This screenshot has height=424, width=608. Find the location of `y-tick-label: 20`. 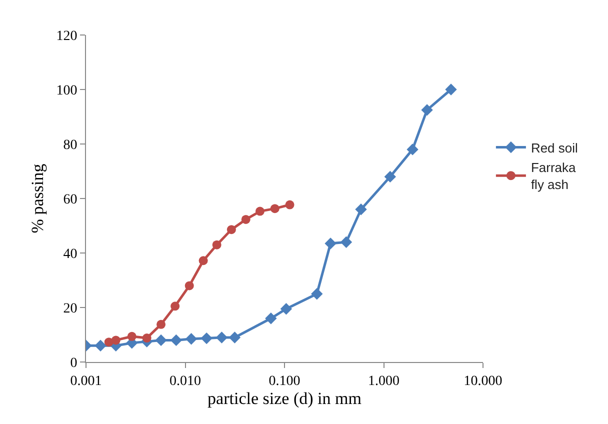

y-tick-label: 20 is located at coordinates (70, 308).